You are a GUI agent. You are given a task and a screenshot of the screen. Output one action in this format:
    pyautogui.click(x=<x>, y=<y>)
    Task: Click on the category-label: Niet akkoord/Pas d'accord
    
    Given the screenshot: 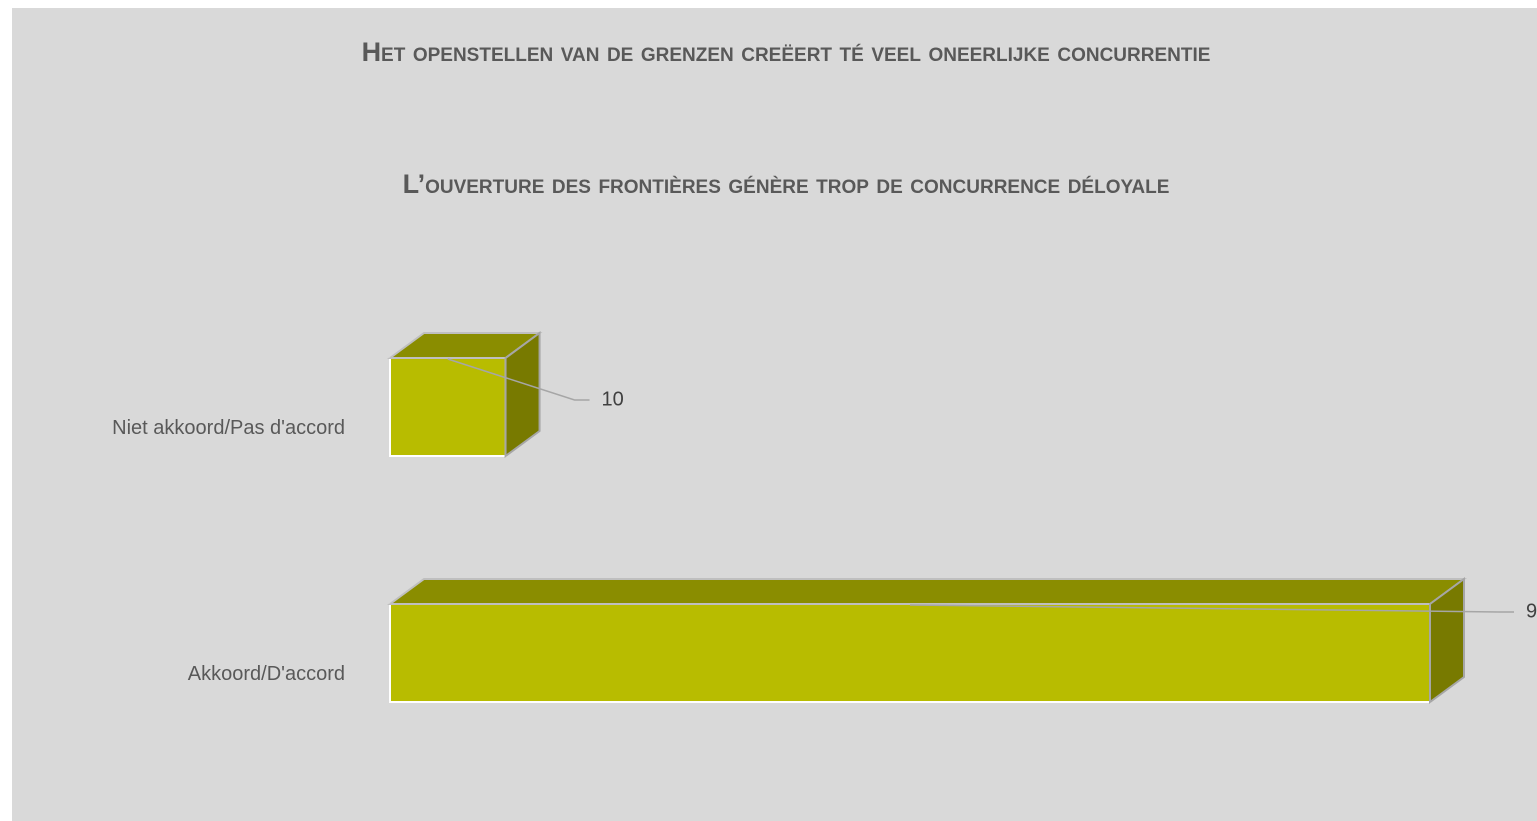 What is the action you would take?
    pyautogui.click(x=228, y=428)
    